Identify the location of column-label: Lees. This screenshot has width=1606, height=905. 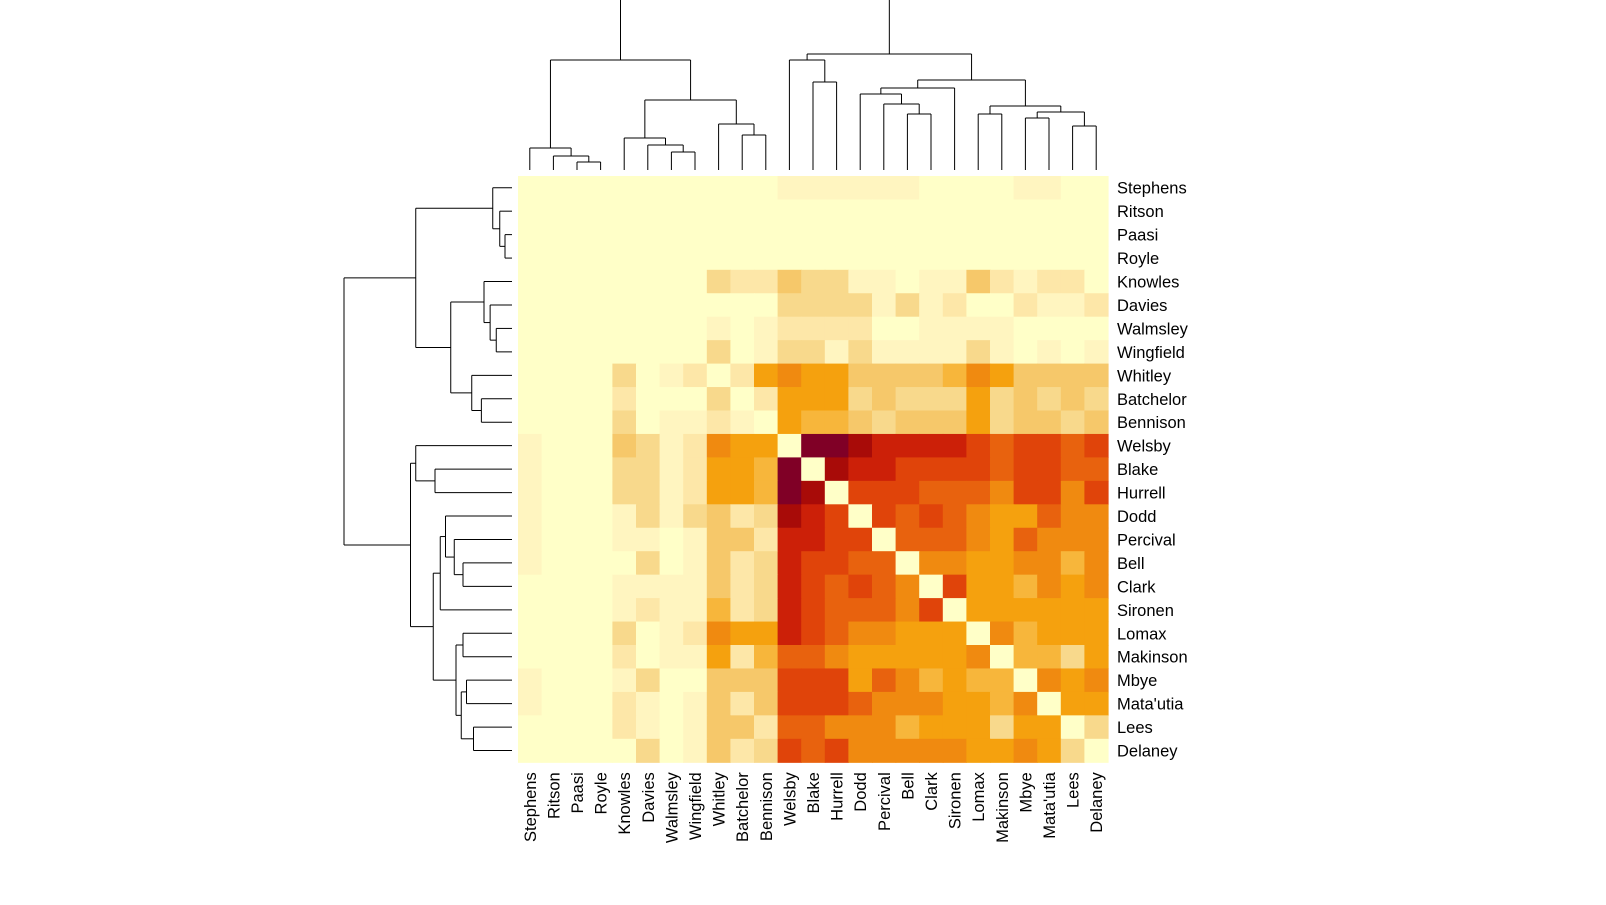
(1074, 790).